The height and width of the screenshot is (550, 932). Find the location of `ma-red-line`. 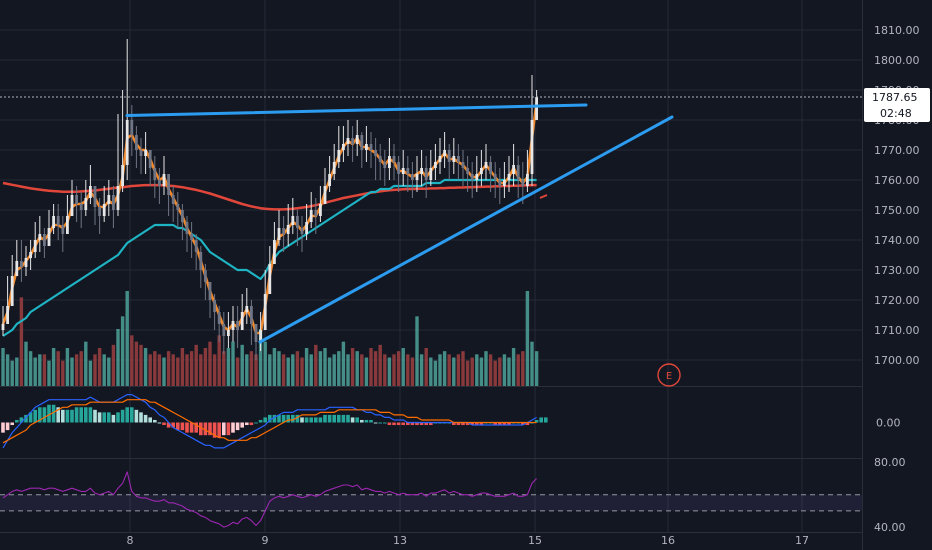

ma-red-line is located at coordinates (269, 196).